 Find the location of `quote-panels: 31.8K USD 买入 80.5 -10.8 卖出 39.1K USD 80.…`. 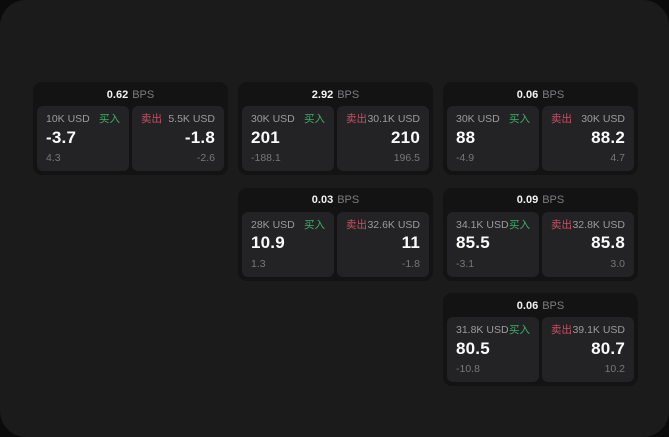

quote-panels: 31.8K USD 买入 80.5 -10.8 卖出 39.1K USD 80.… is located at coordinates (540, 351).